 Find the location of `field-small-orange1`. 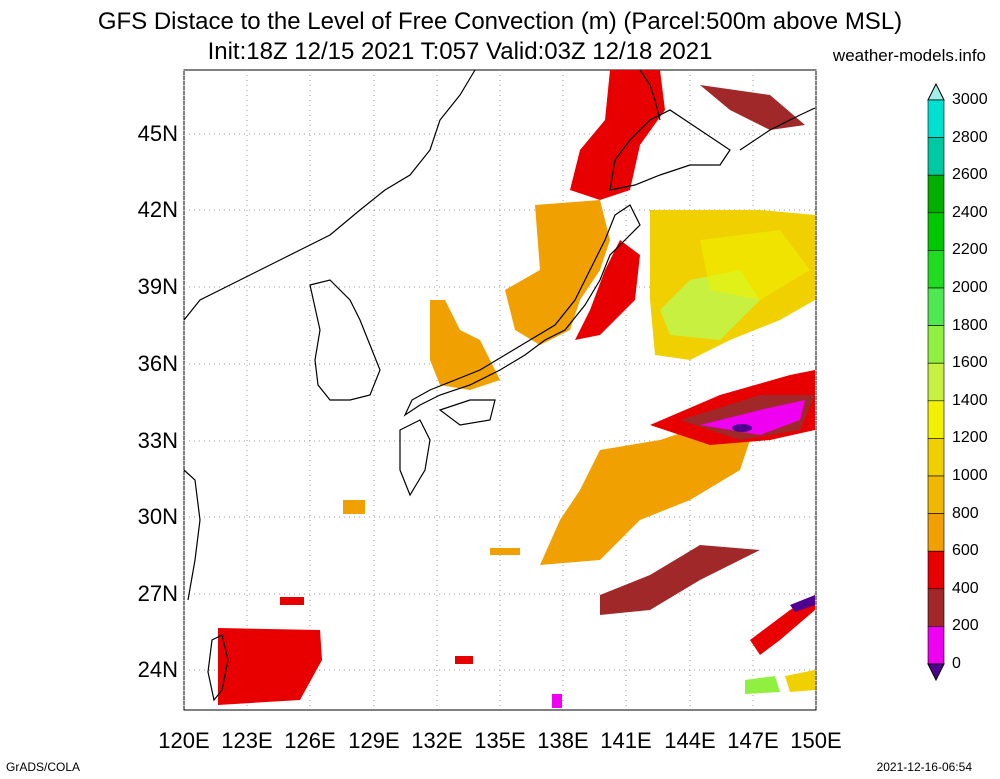

field-small-orange1 is located at coordinates (354, 507).